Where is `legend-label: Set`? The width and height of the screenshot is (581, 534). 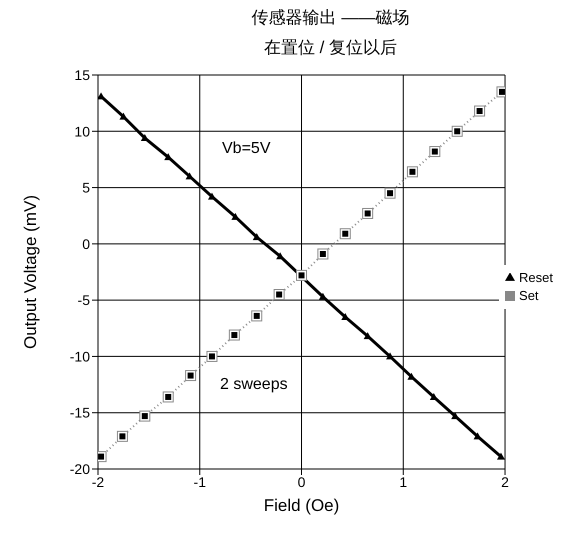 legend-label: Set is located at coordinates (529, 295).